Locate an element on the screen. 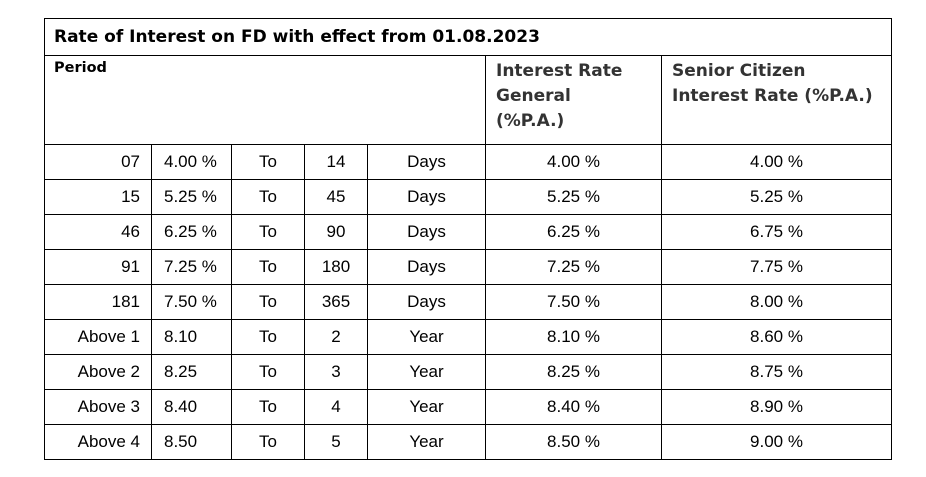 The height and width of the screenshot is (477, 926). period-from-cell: Above 3 is located at coordinates (98, 407).